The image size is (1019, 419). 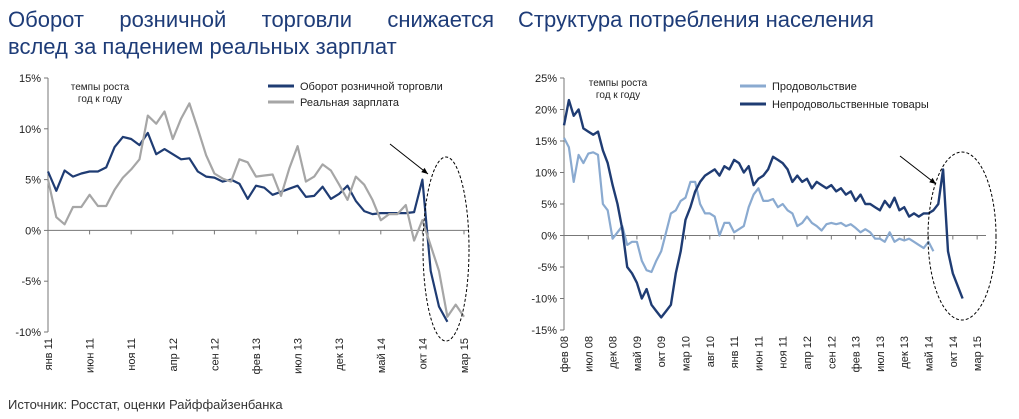 I want to click on left-title-line1: Оборот розничной торговли снижается, so click(x=251, y=19).